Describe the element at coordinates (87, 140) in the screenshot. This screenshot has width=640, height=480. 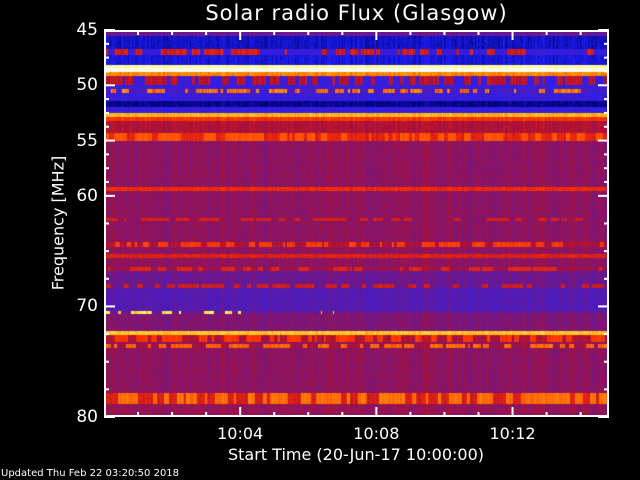
I see `y-tick-label: 55` at that location.